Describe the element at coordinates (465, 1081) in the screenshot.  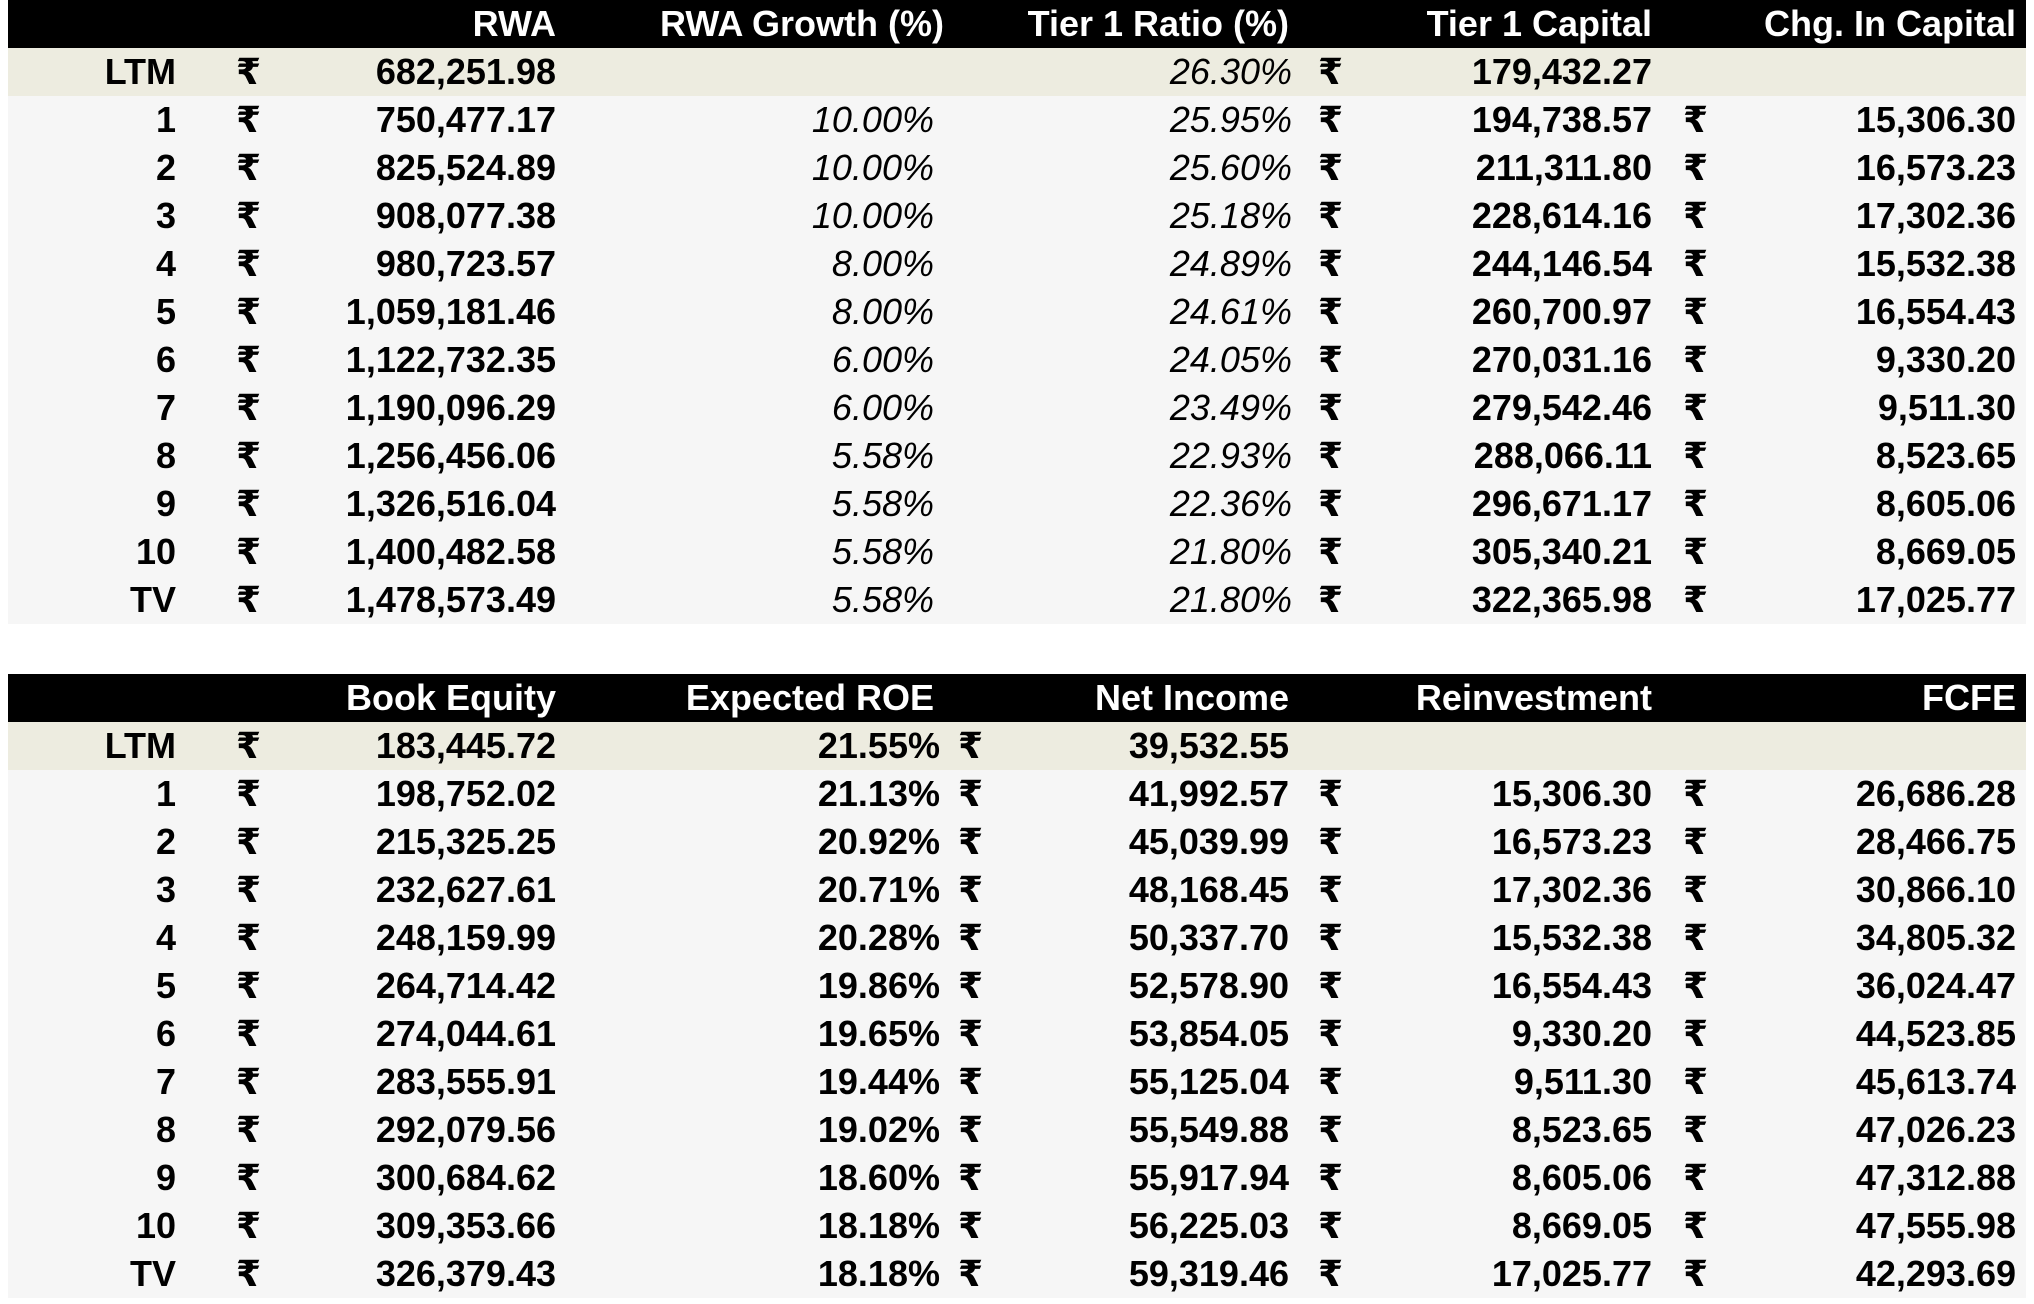
I see `equity-value: 283,555.91` at that location.